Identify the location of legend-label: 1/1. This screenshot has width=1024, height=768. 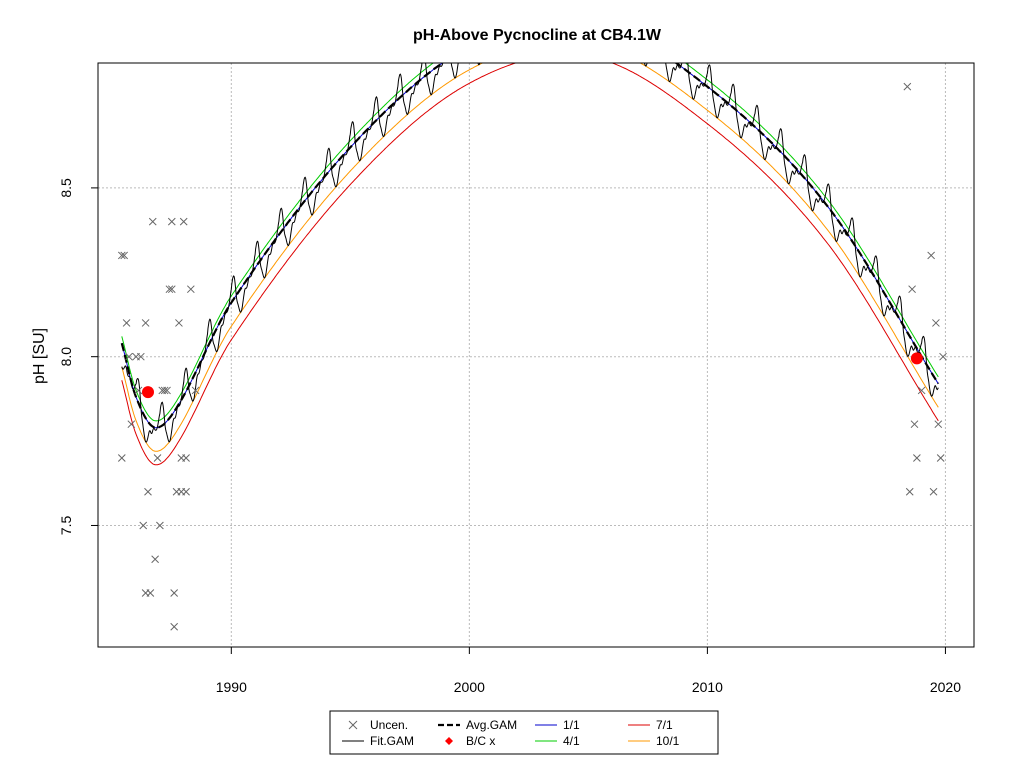
(571, 725).